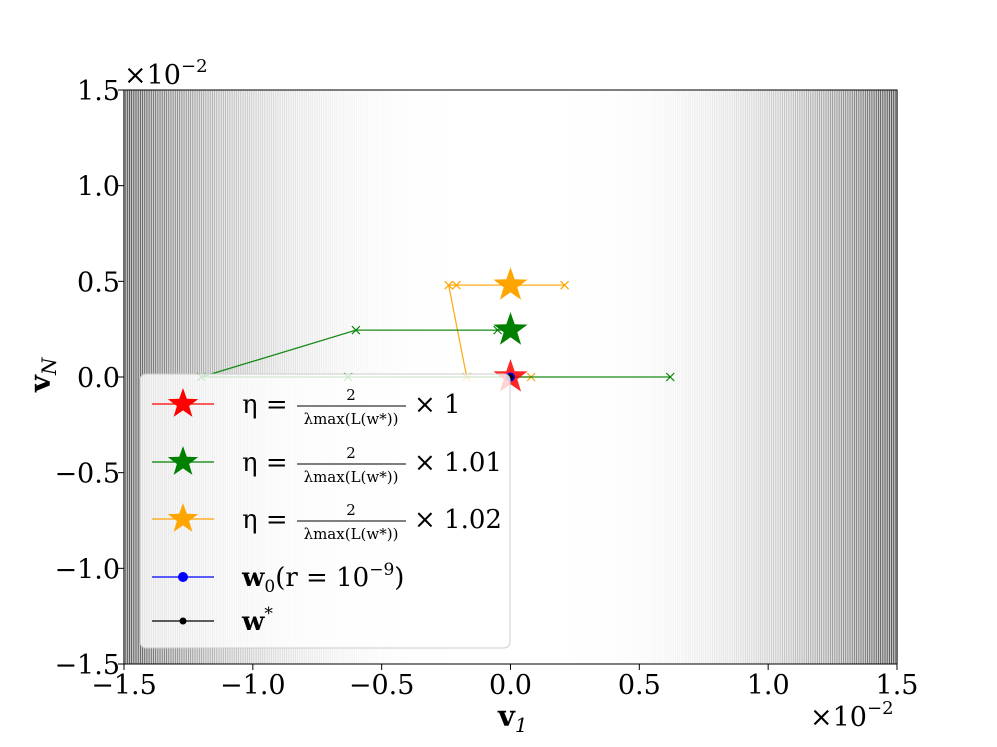 This screenshot has height=747, width=997. What do you see at coordinates (253, 685) in the screenshot?
I see `x-tick-label: −1.0` at bounding box center [253, 685].